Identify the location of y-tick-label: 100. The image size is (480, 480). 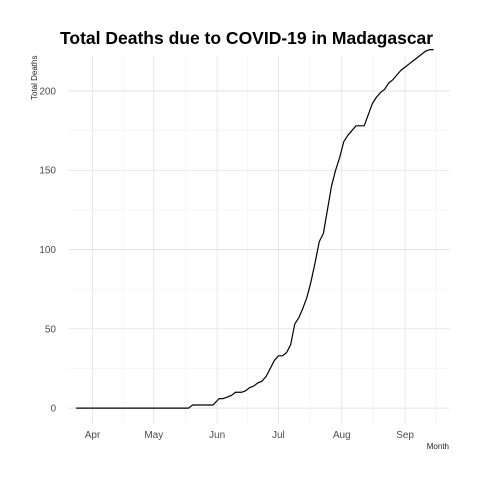
(47, 250).